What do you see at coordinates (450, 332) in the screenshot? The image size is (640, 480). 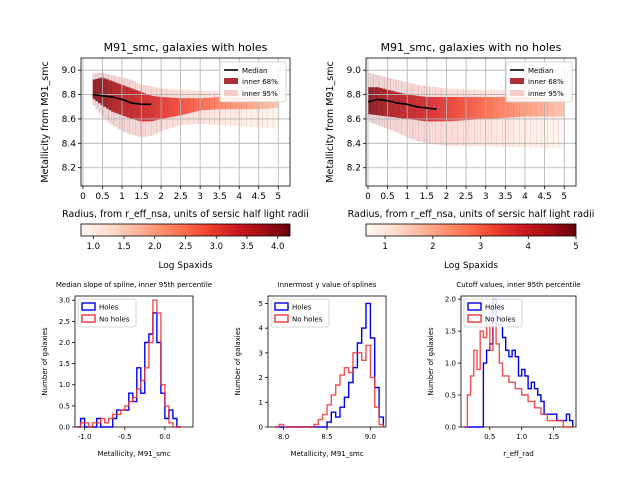 I see `y-tick-label: 1.5` at bounding box center [450, 332].